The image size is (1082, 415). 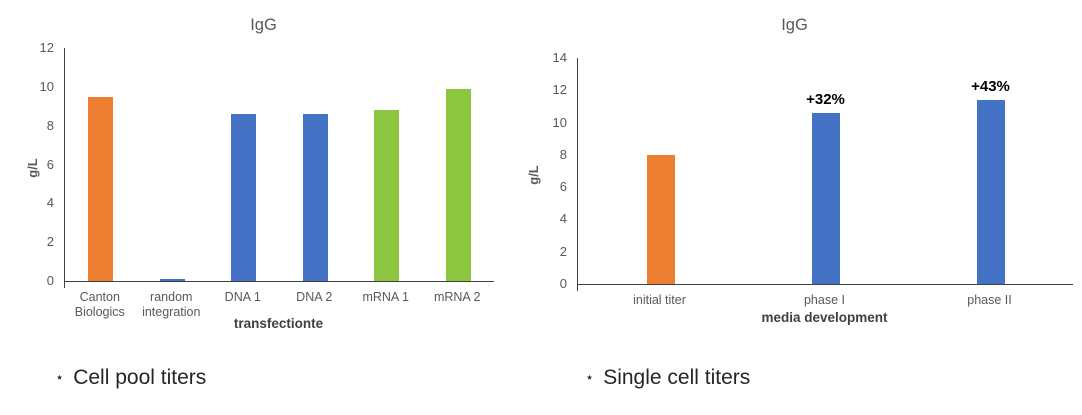 I want to click on x-category-label: initial titer, so click(x=659, y=300).